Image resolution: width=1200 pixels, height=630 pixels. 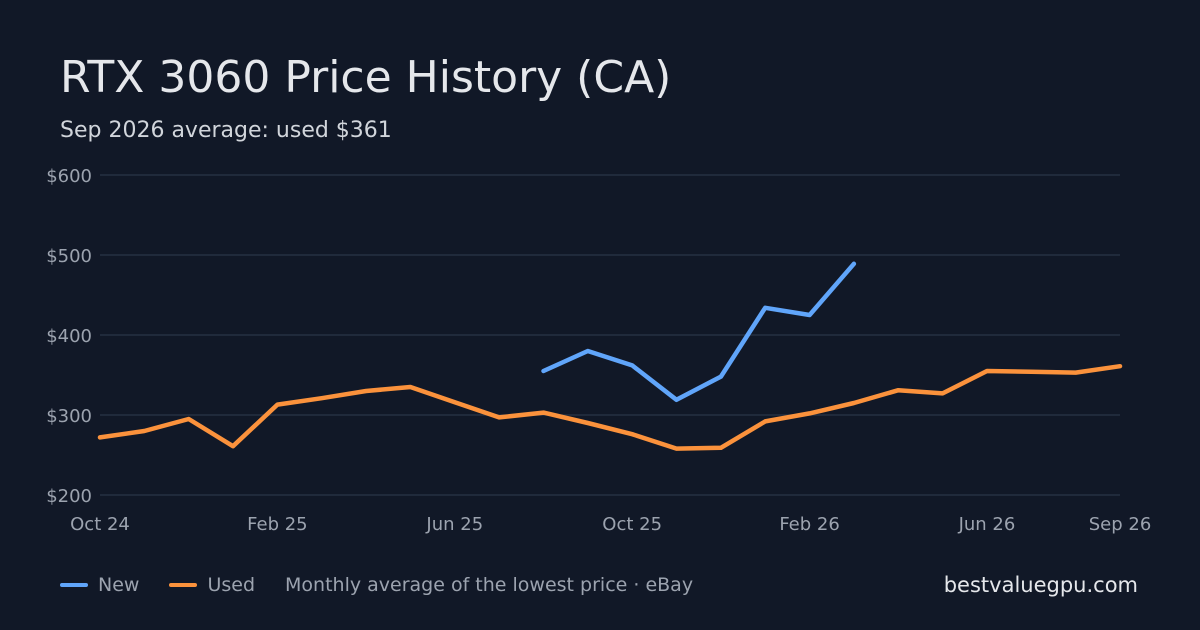 I want to click on legend-item-used: Used, so click(x=212, y=585).